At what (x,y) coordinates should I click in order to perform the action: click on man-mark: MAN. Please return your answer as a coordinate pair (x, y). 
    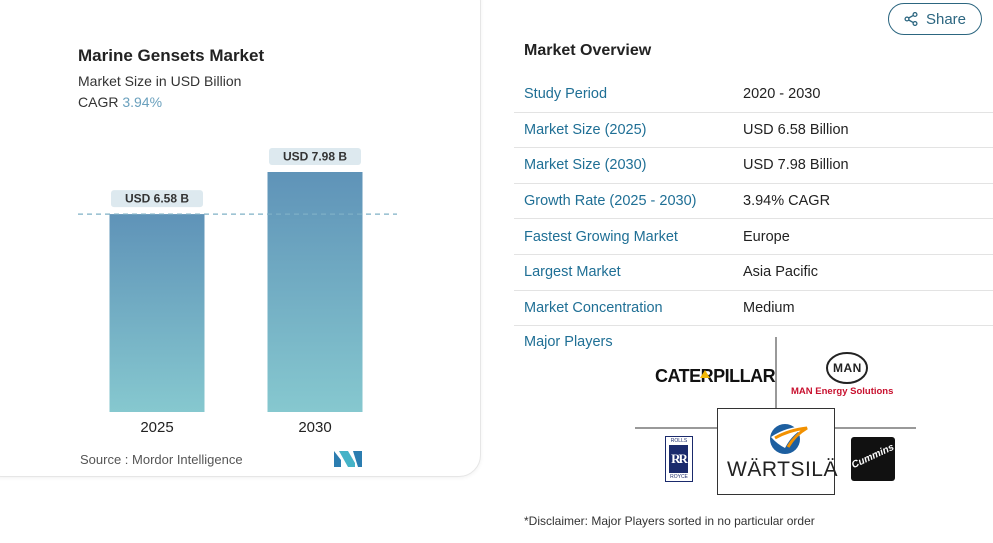
    Looking at the image, I should click on (847, 368).